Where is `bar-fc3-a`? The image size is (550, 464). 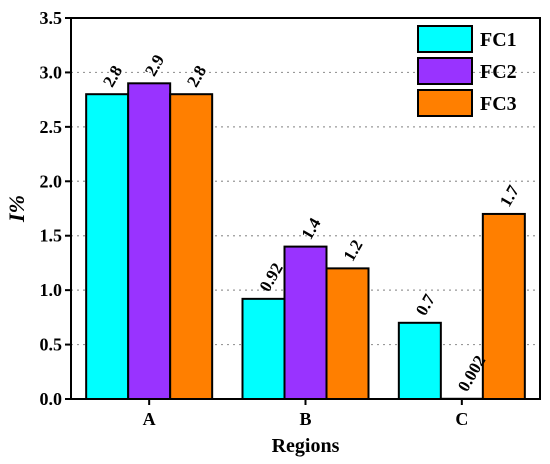
bar-fc3-a is located at coordinates (191, 246).